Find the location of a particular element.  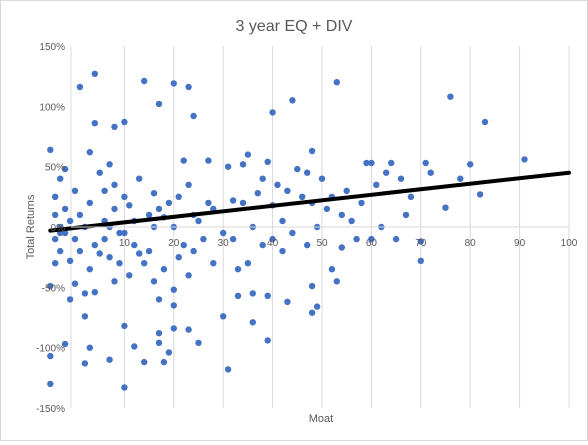

x-tick-label: 80 is located at coordinates (471, 243).